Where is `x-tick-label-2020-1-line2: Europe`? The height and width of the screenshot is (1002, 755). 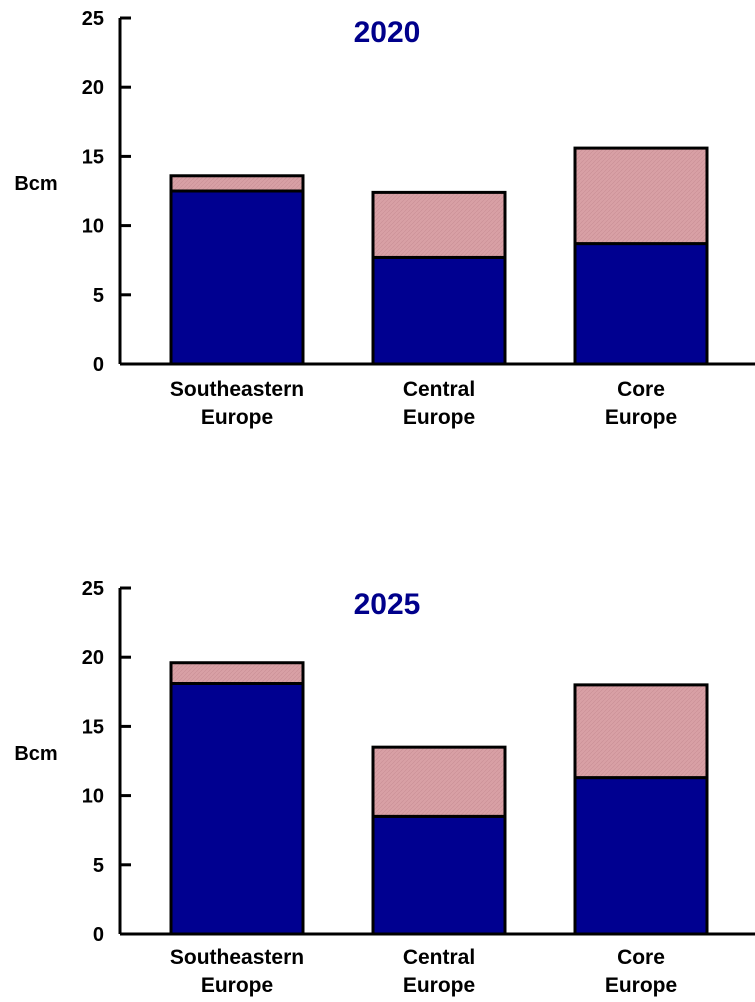
x-tick-label-2020-1-line2: Europe is located at coordinates (439, 417).